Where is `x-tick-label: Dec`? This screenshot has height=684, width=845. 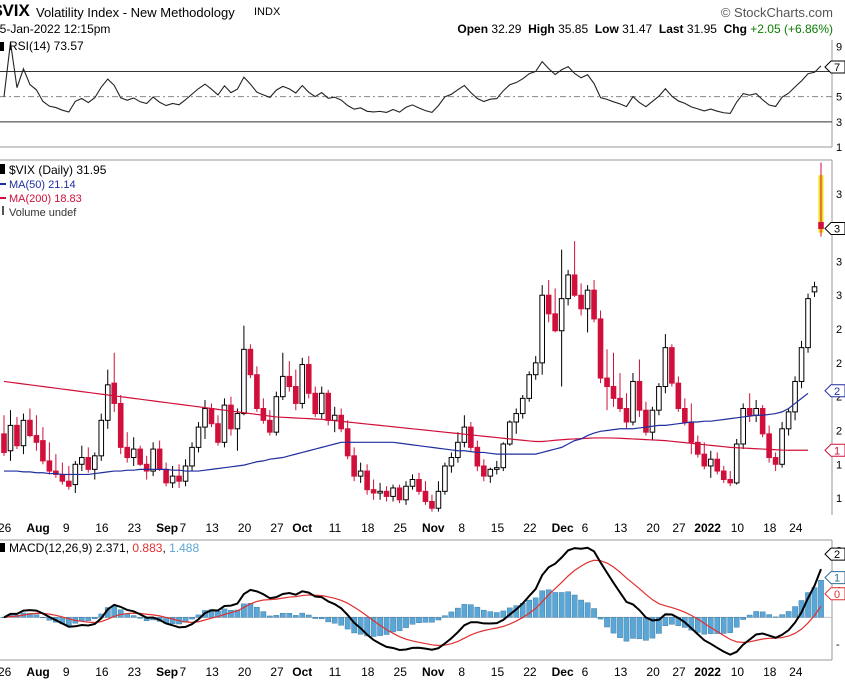
x-tick-label: Dec is located at coordinates (563, 672).